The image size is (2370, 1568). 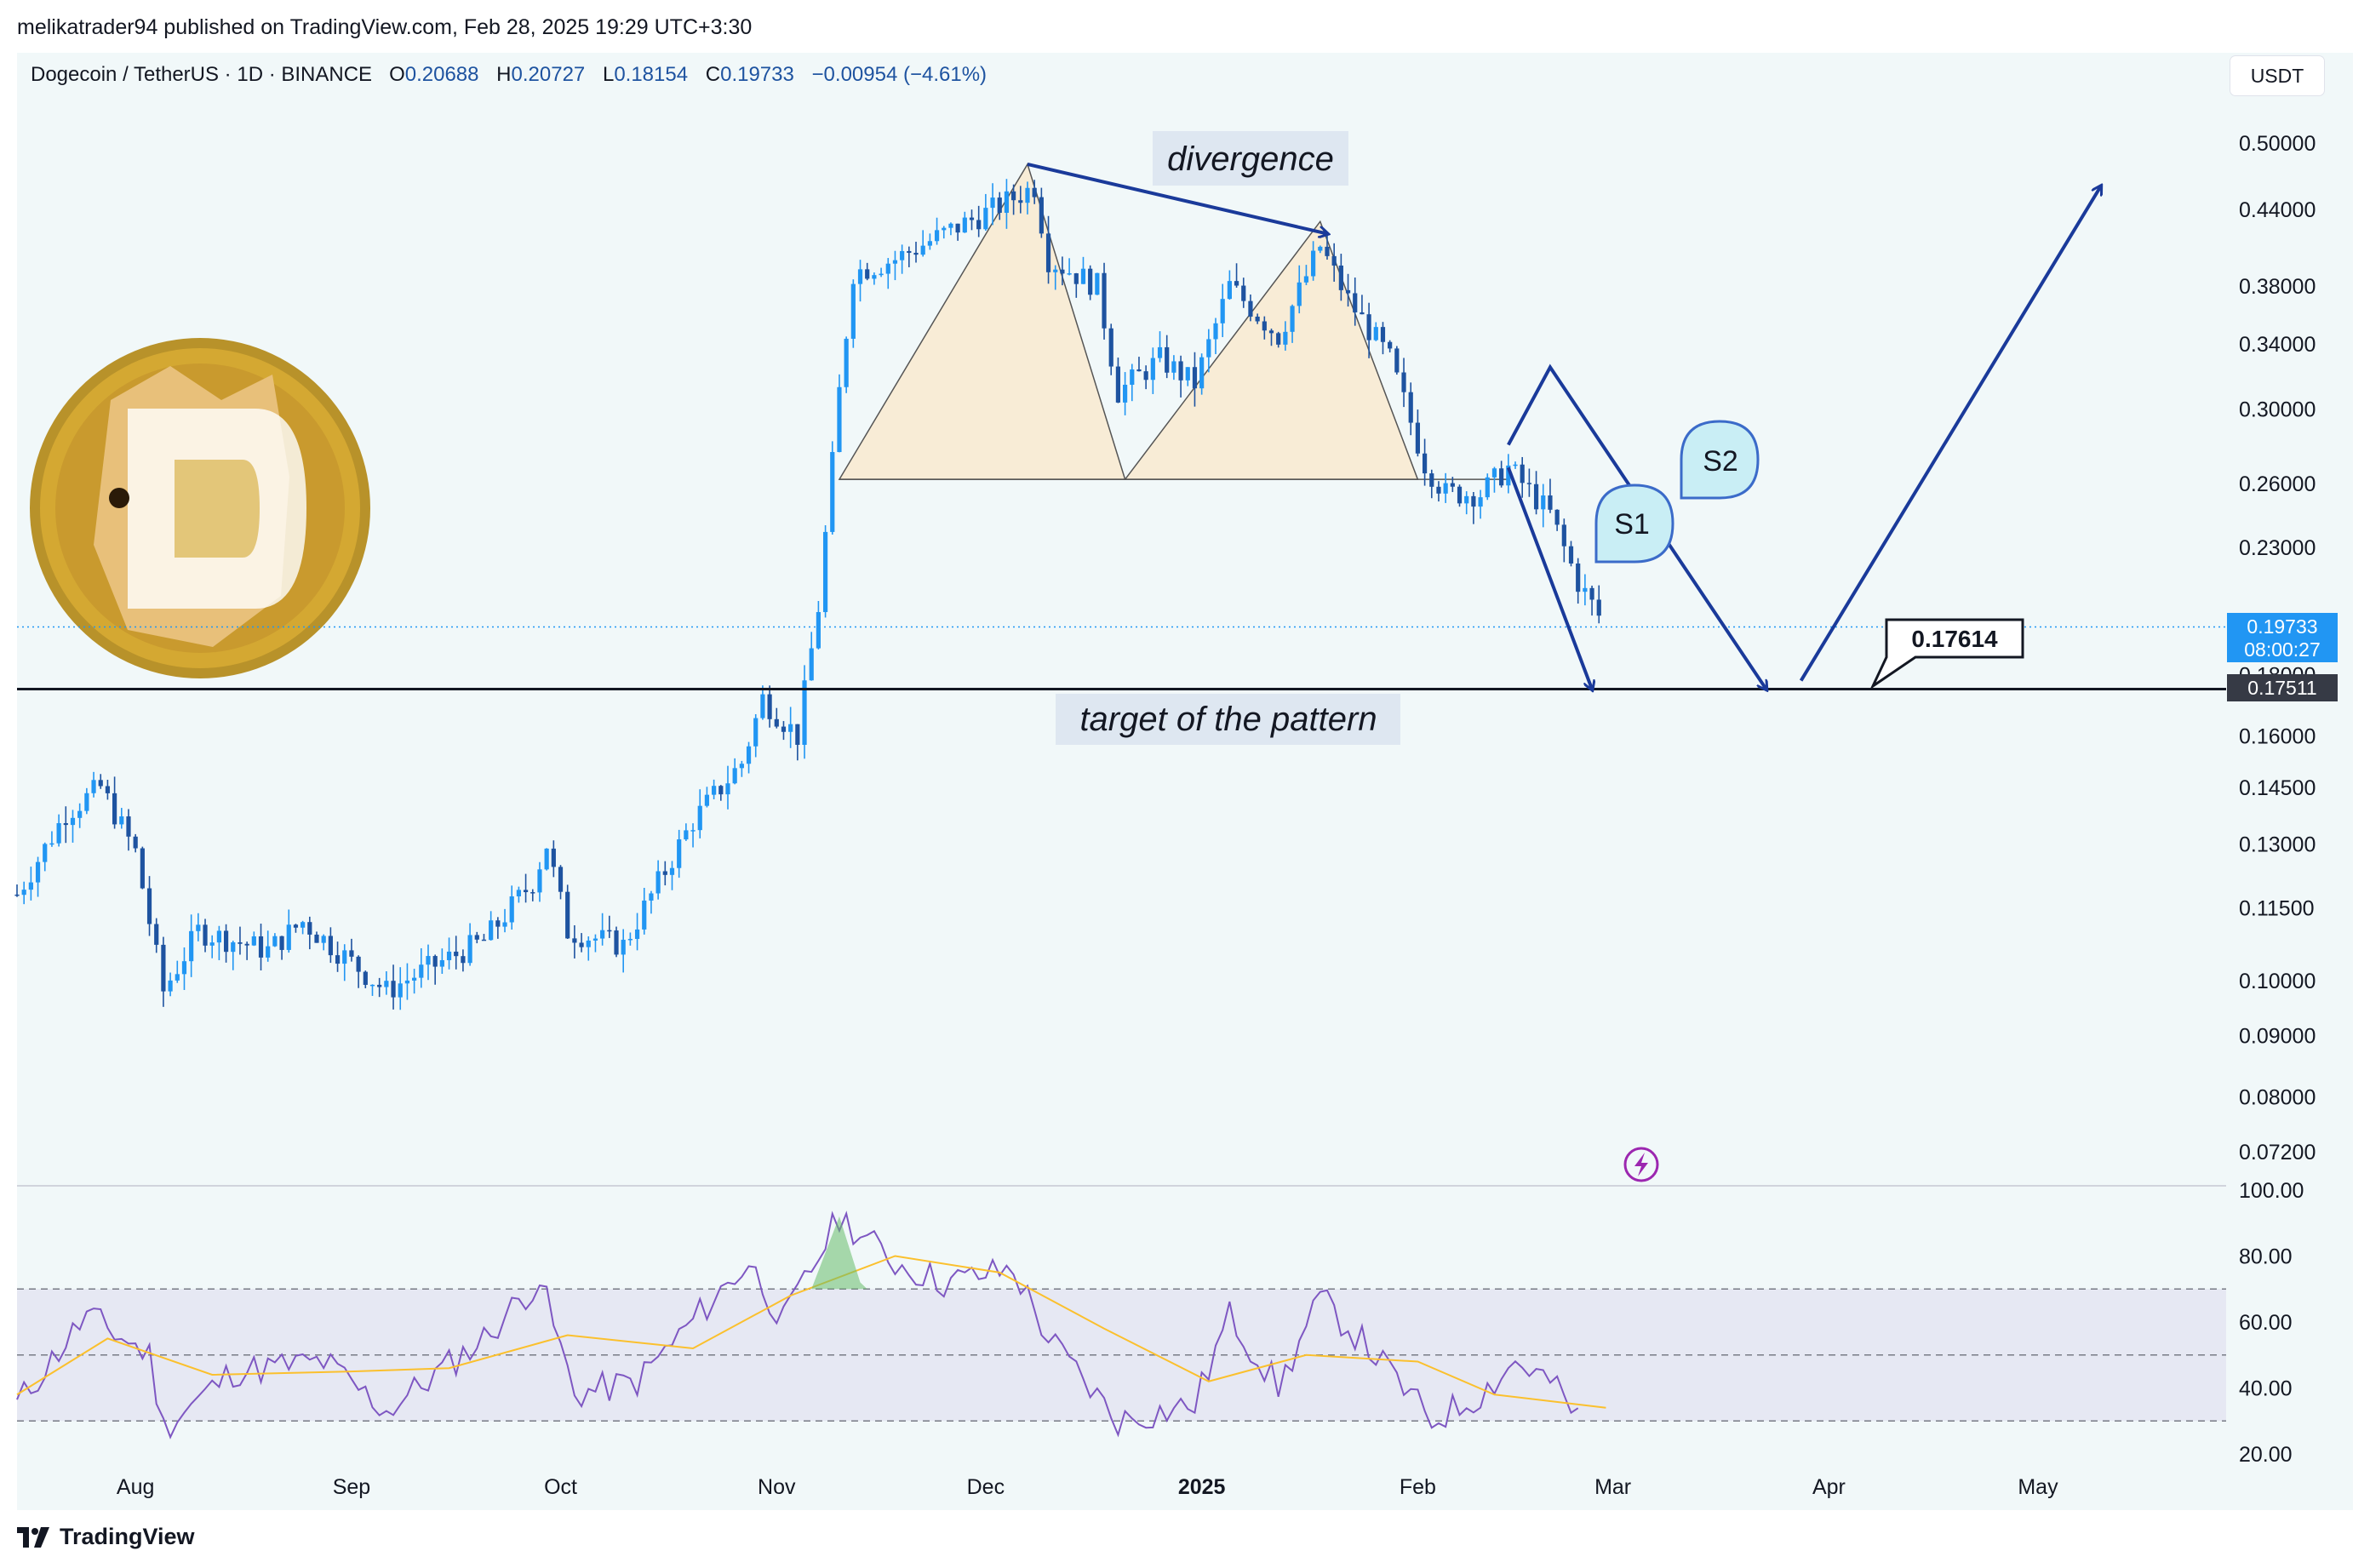 What do you see at coordinates (2038, 1487) in the screenshot?
I see `x-tick-label: May` at bounding box center [2038, 1487].